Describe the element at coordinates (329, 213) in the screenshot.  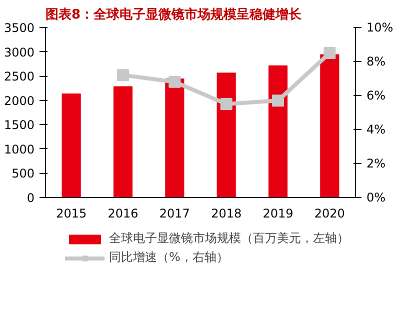
I see `x-tick-label: 2020` at that location.